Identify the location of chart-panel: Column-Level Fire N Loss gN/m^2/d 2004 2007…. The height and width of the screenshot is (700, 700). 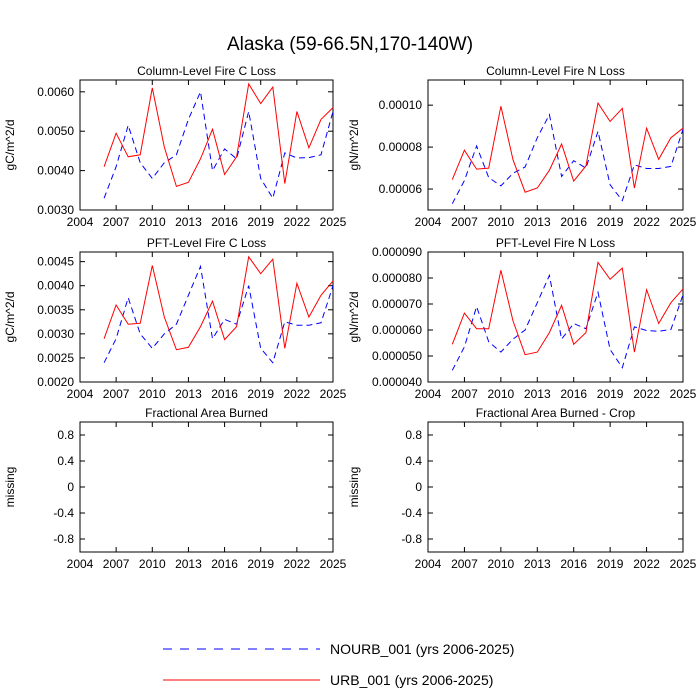
(522, 146).